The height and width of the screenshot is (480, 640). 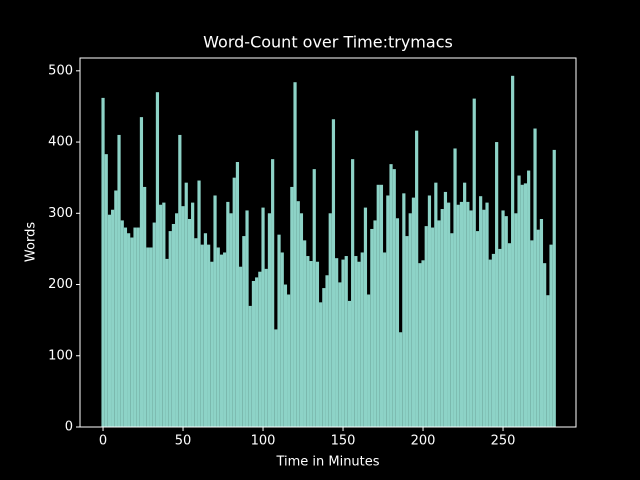 I want to click on x-tick-label: 100, so click(x=263, y=441).